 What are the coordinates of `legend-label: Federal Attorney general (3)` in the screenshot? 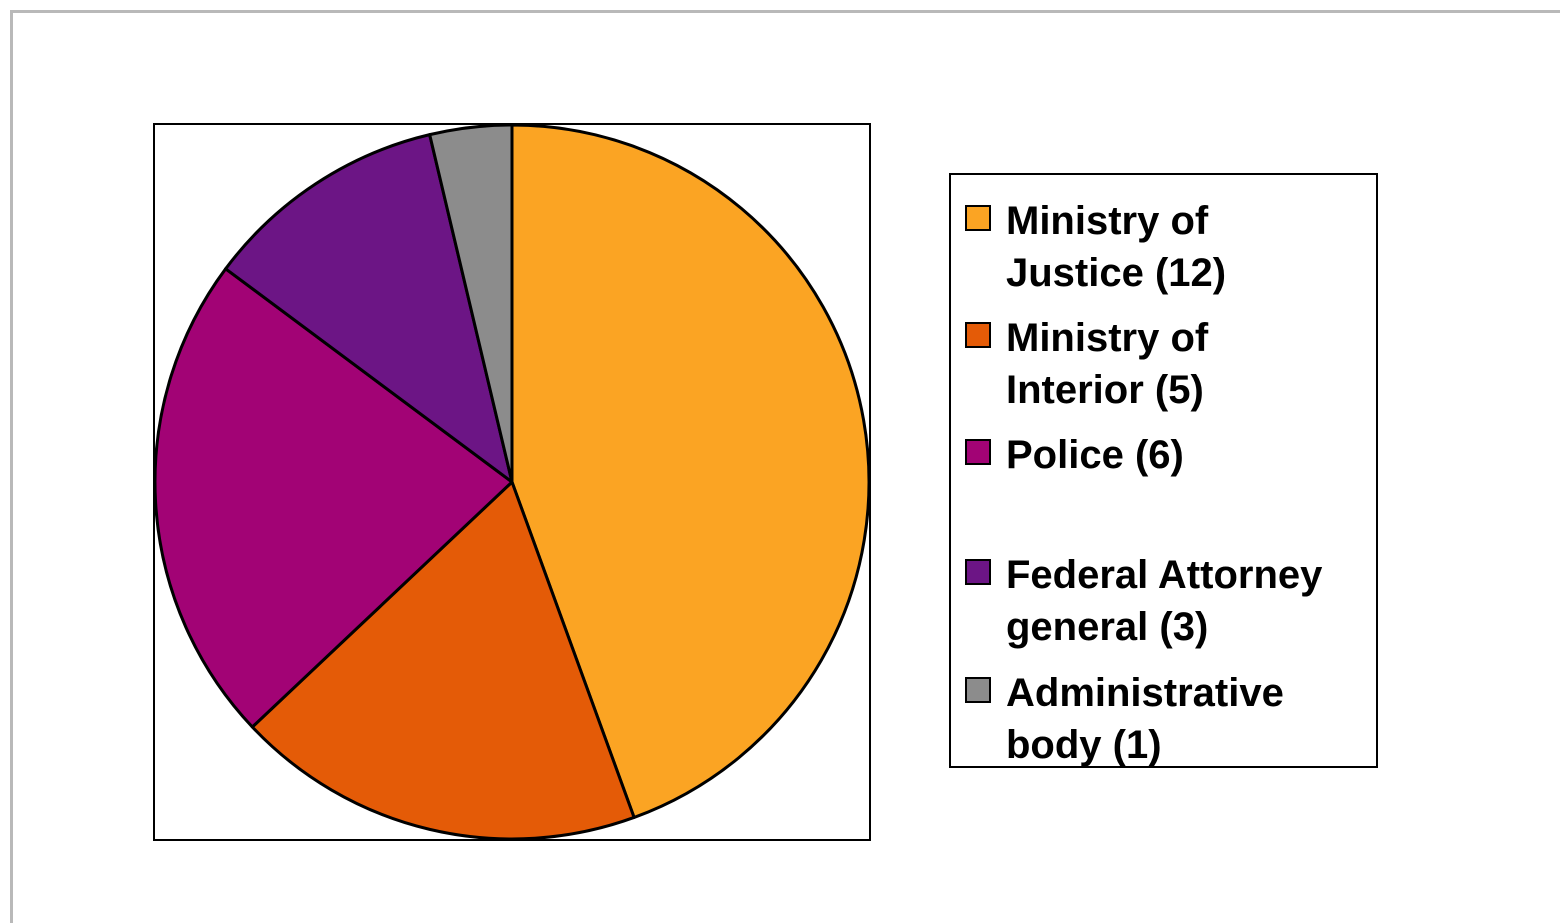 It's located at (1164, 601).